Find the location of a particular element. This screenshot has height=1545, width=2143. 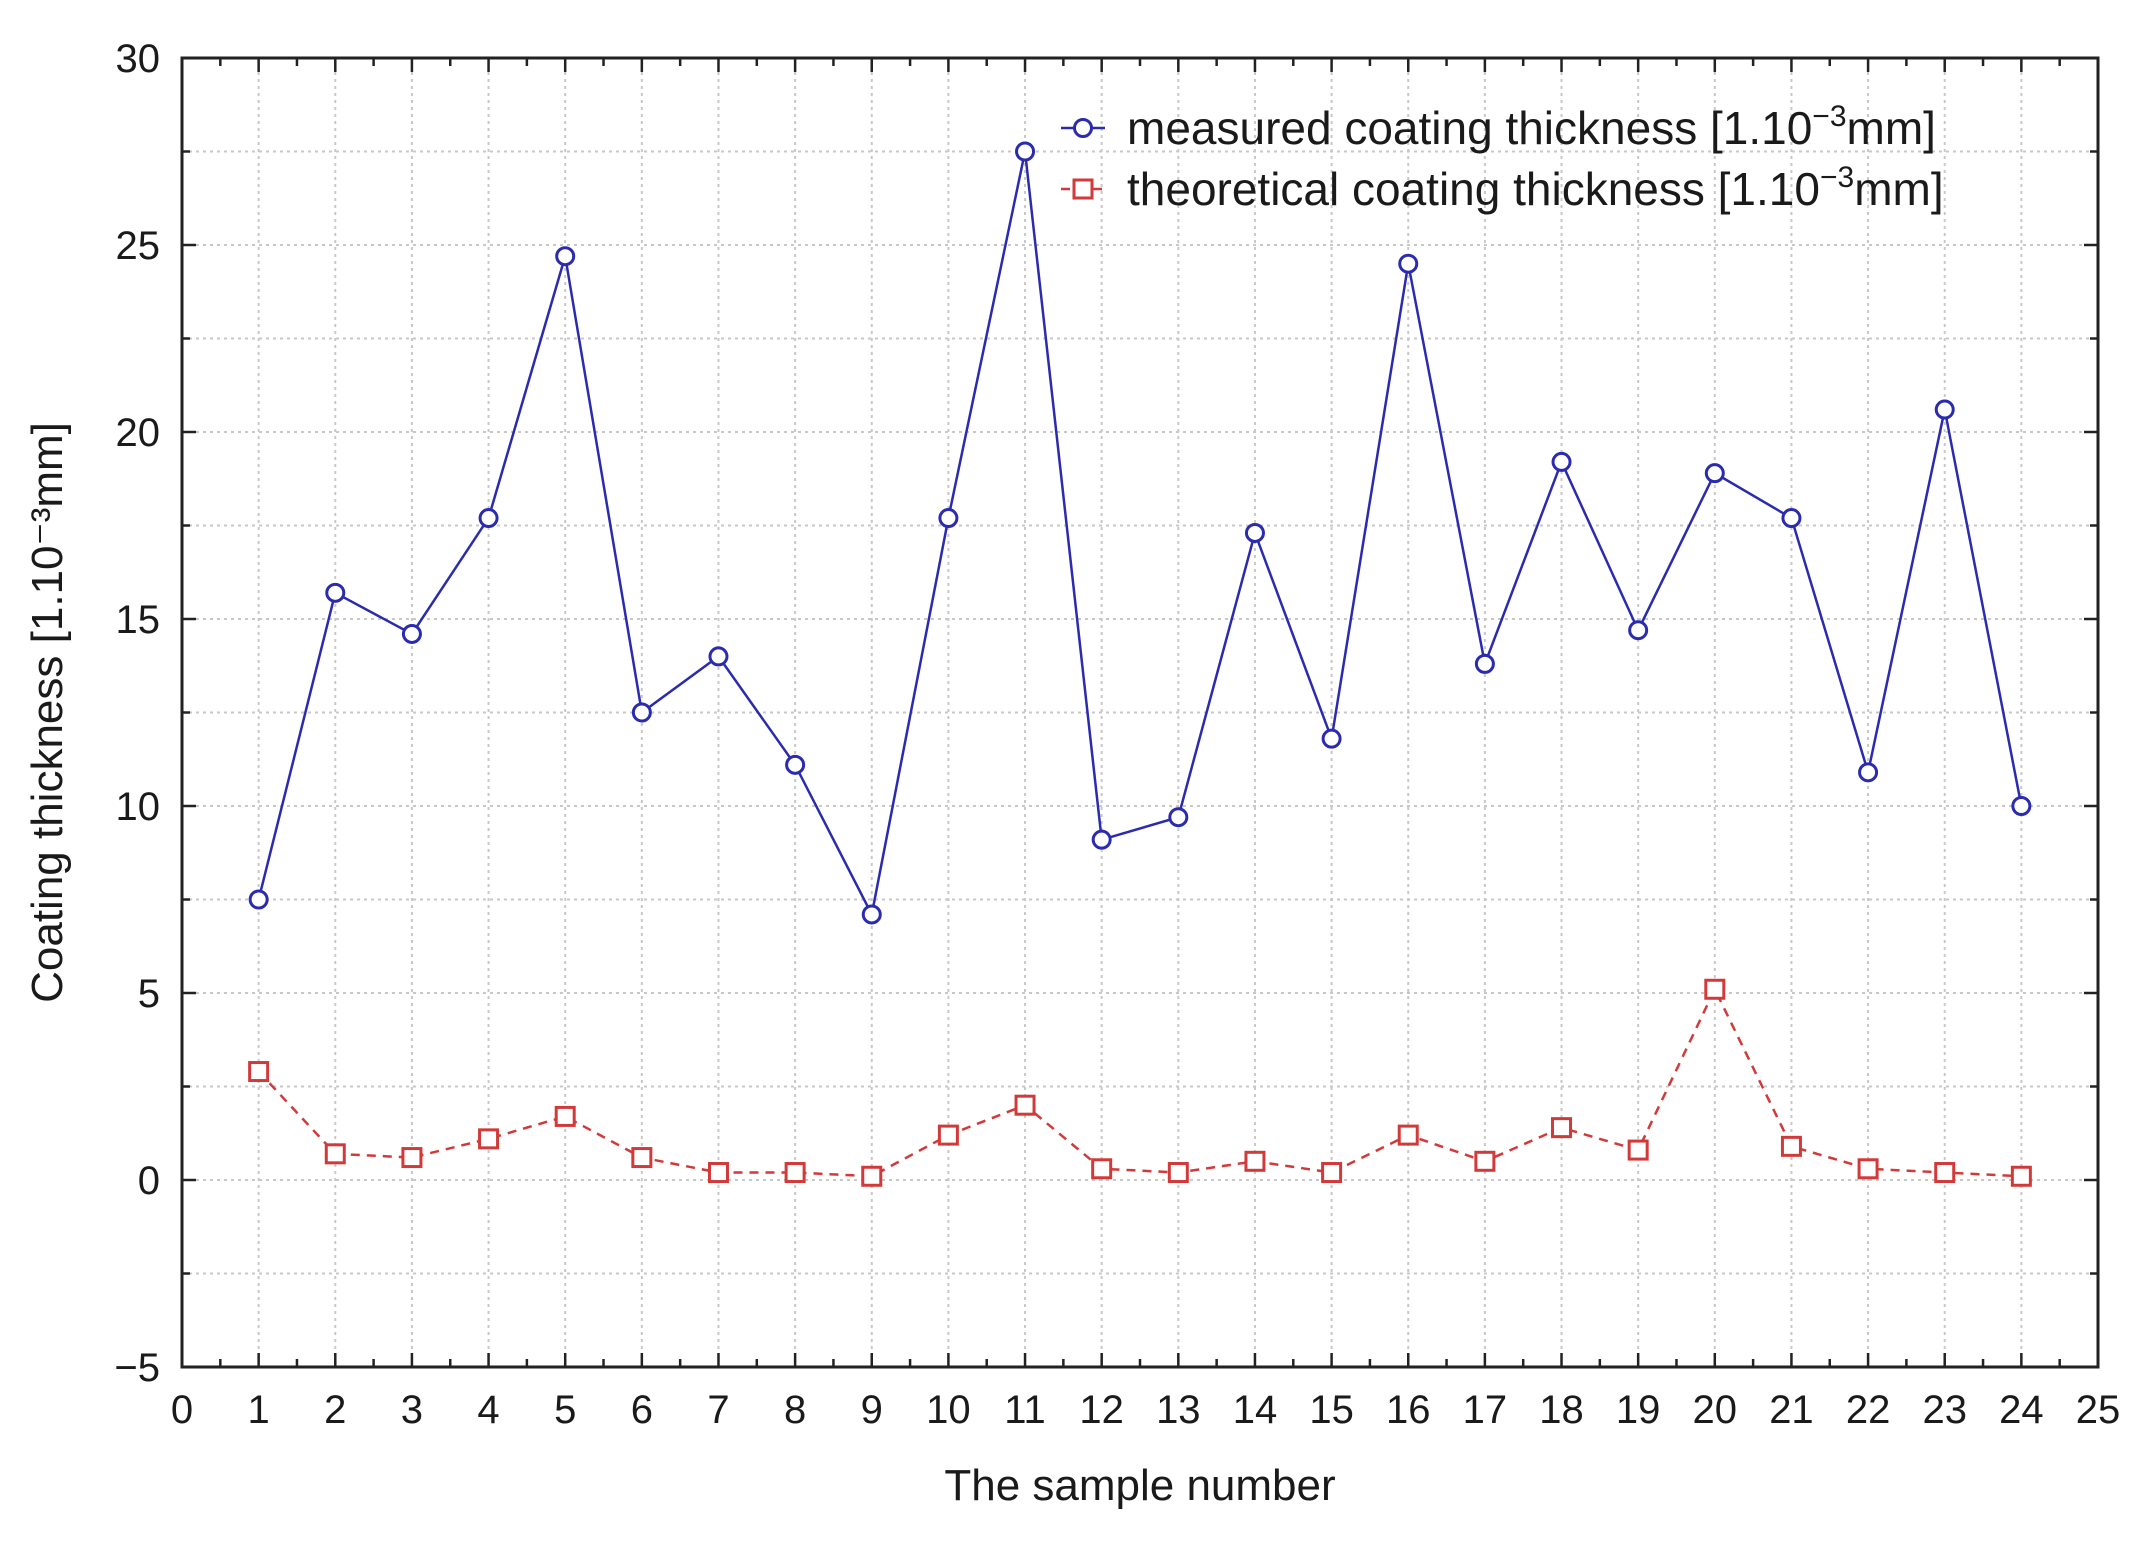

x-tick-label: 21 is located at coordinates (1791, 1410).